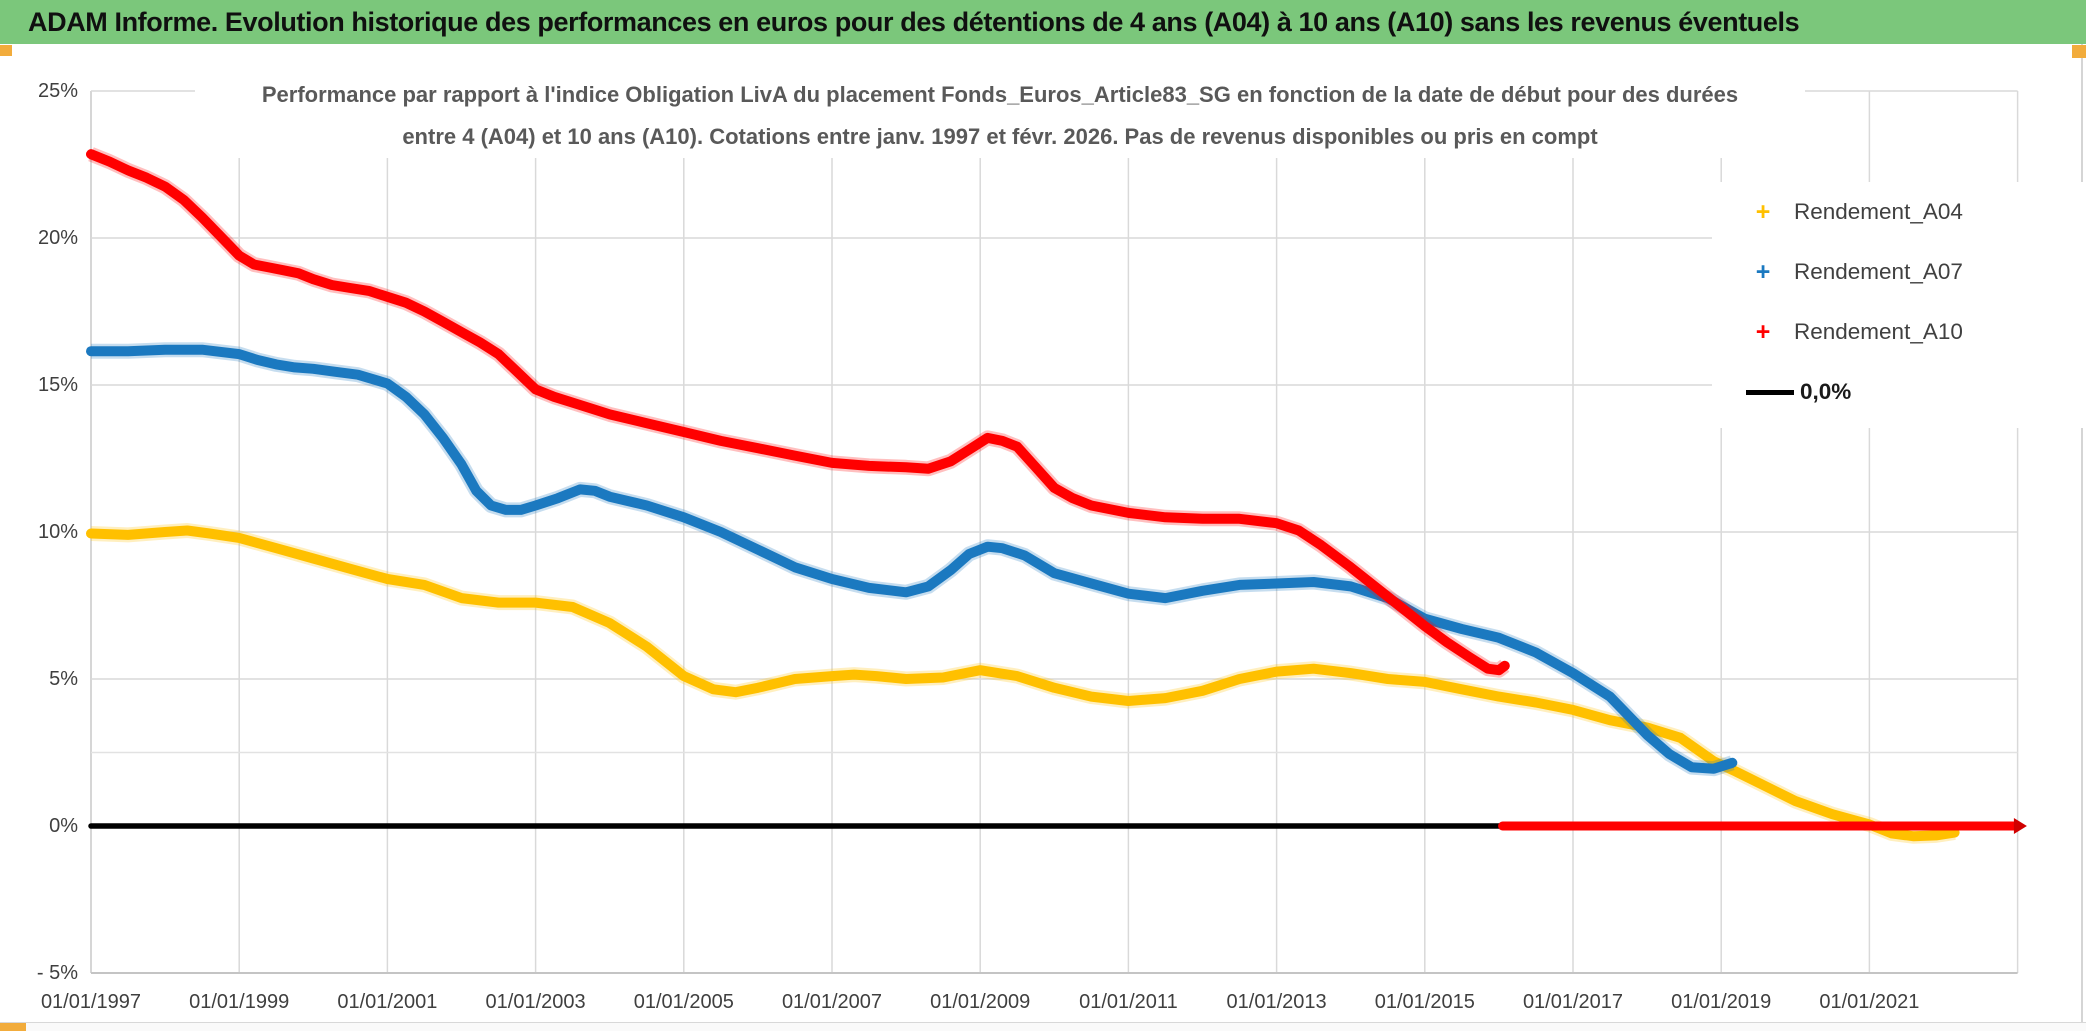 The image size is (2086, 1031). What do you see at coordinates (387, 1002) in the screenshot?
I see `x-axis-tick-label: 01/01/2001` at bounding box center [387, 1002].